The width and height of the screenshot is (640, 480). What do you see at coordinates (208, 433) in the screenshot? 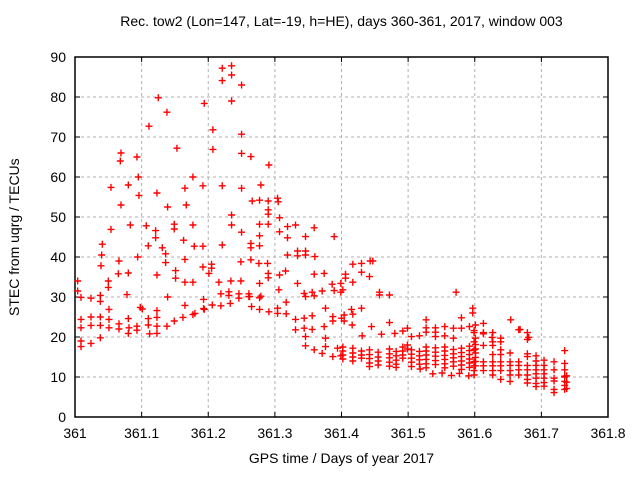
I see `x-tick-label: 361.2` at bounding box center [208, 433].